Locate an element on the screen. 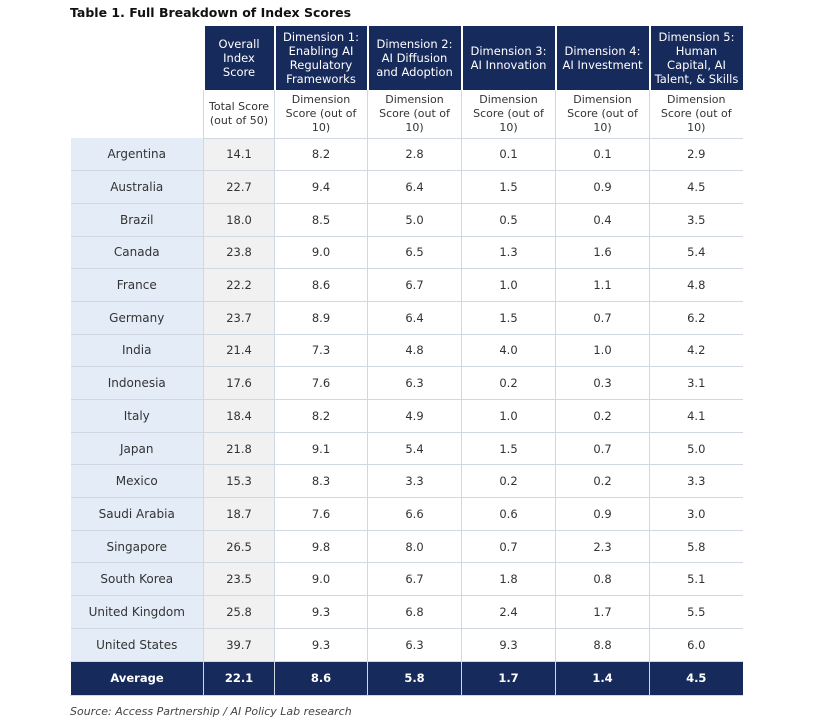  score-cell: 22.2 is located at coordinates (239, 285).